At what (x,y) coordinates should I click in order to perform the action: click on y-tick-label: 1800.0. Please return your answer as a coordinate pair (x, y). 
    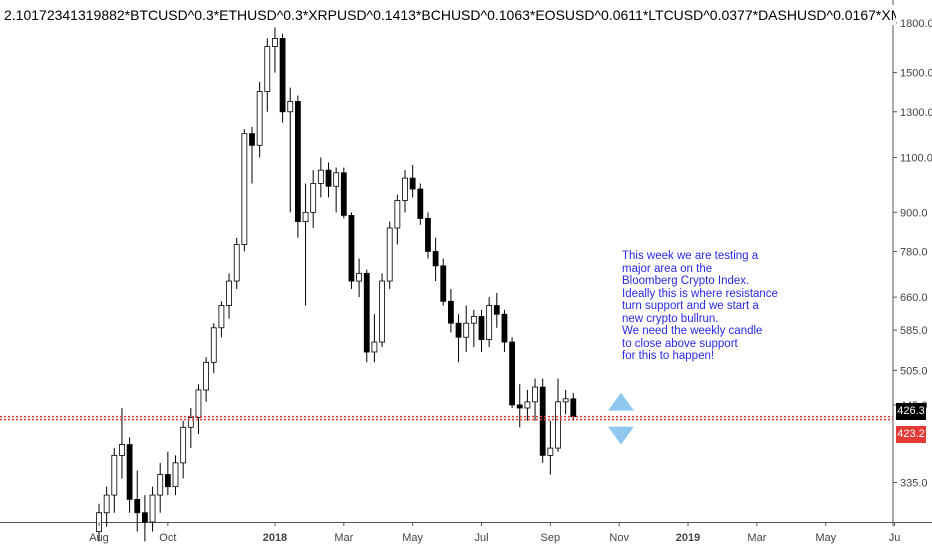
    Looking at the image, I should click on (916, 24).